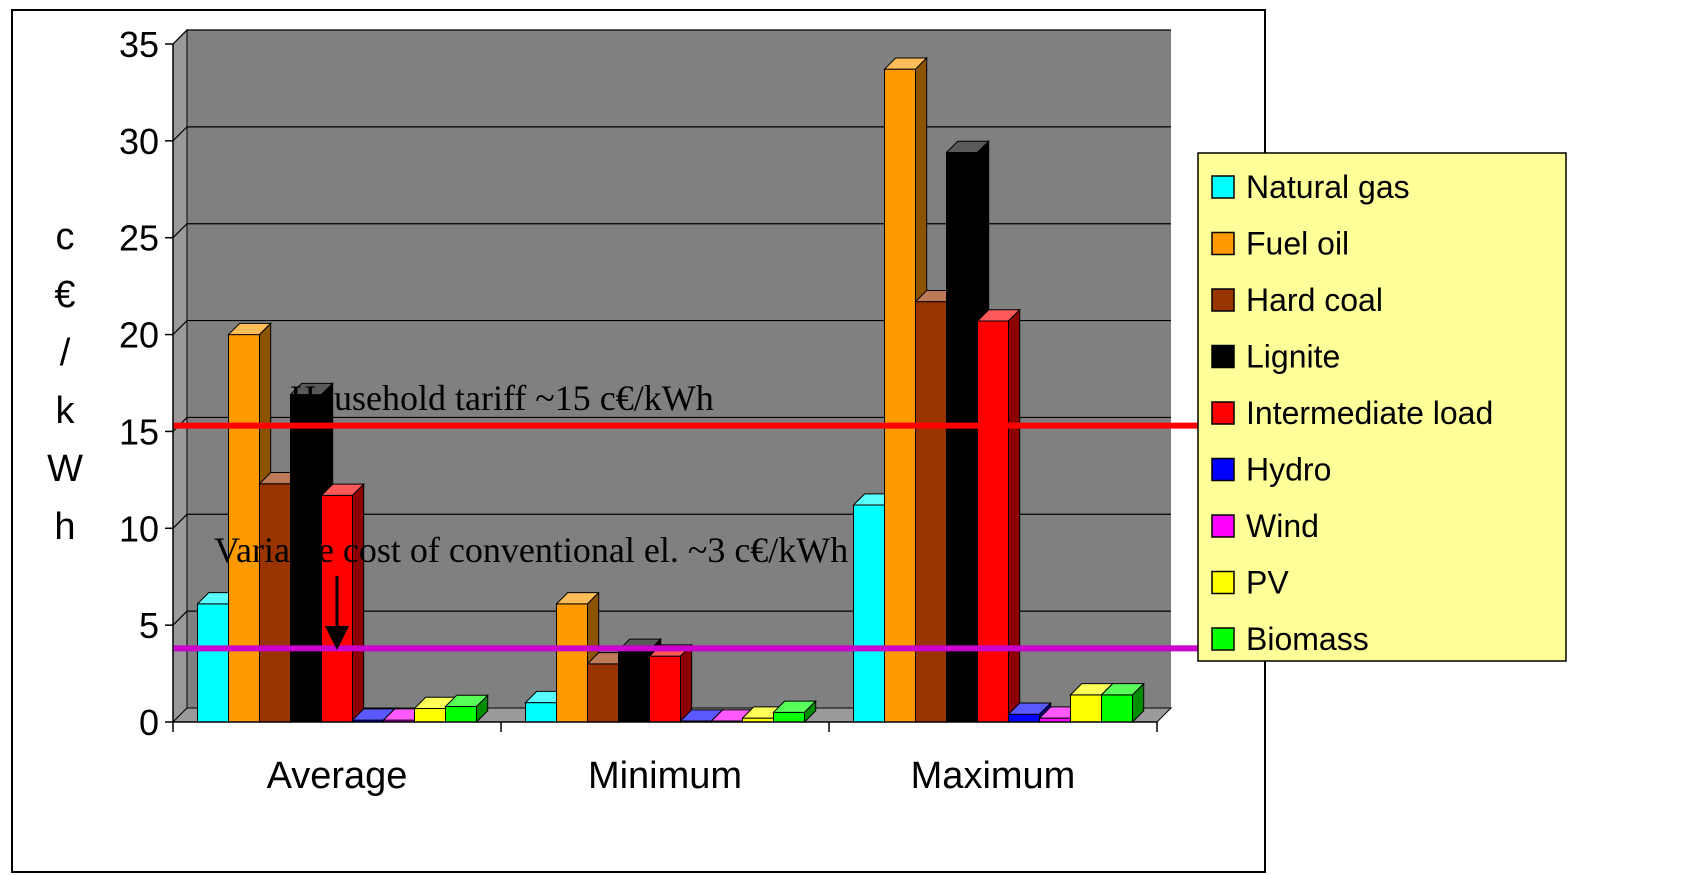 The width and height of the screenshot is (1699, 875). I want to click on y-axis-label-char: h, so click(64, 527).